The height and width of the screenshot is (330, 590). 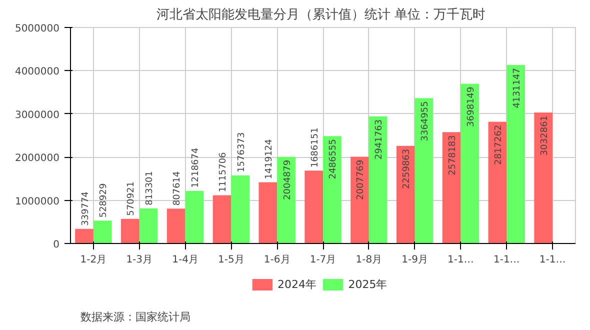 What do you see at coordinates (37, 202) in the screenshot?
I see `y-tick-label: 1000000` at bounding box center [37, 202].